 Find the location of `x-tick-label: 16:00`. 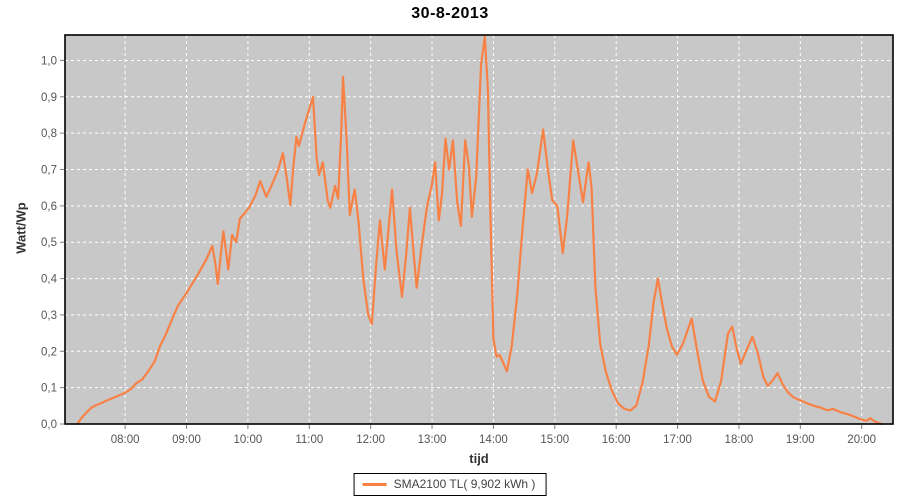

x-tick-label: 16:00 is located at coordinates (616, 440).